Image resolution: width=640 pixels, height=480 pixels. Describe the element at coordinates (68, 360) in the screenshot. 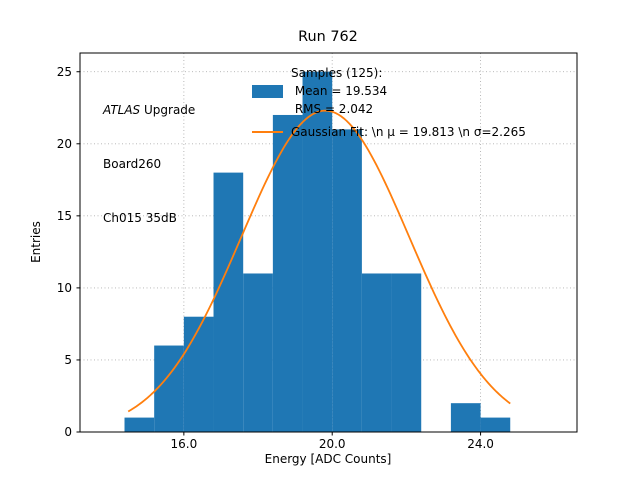

I see `y-tick-label: 5` at that location.